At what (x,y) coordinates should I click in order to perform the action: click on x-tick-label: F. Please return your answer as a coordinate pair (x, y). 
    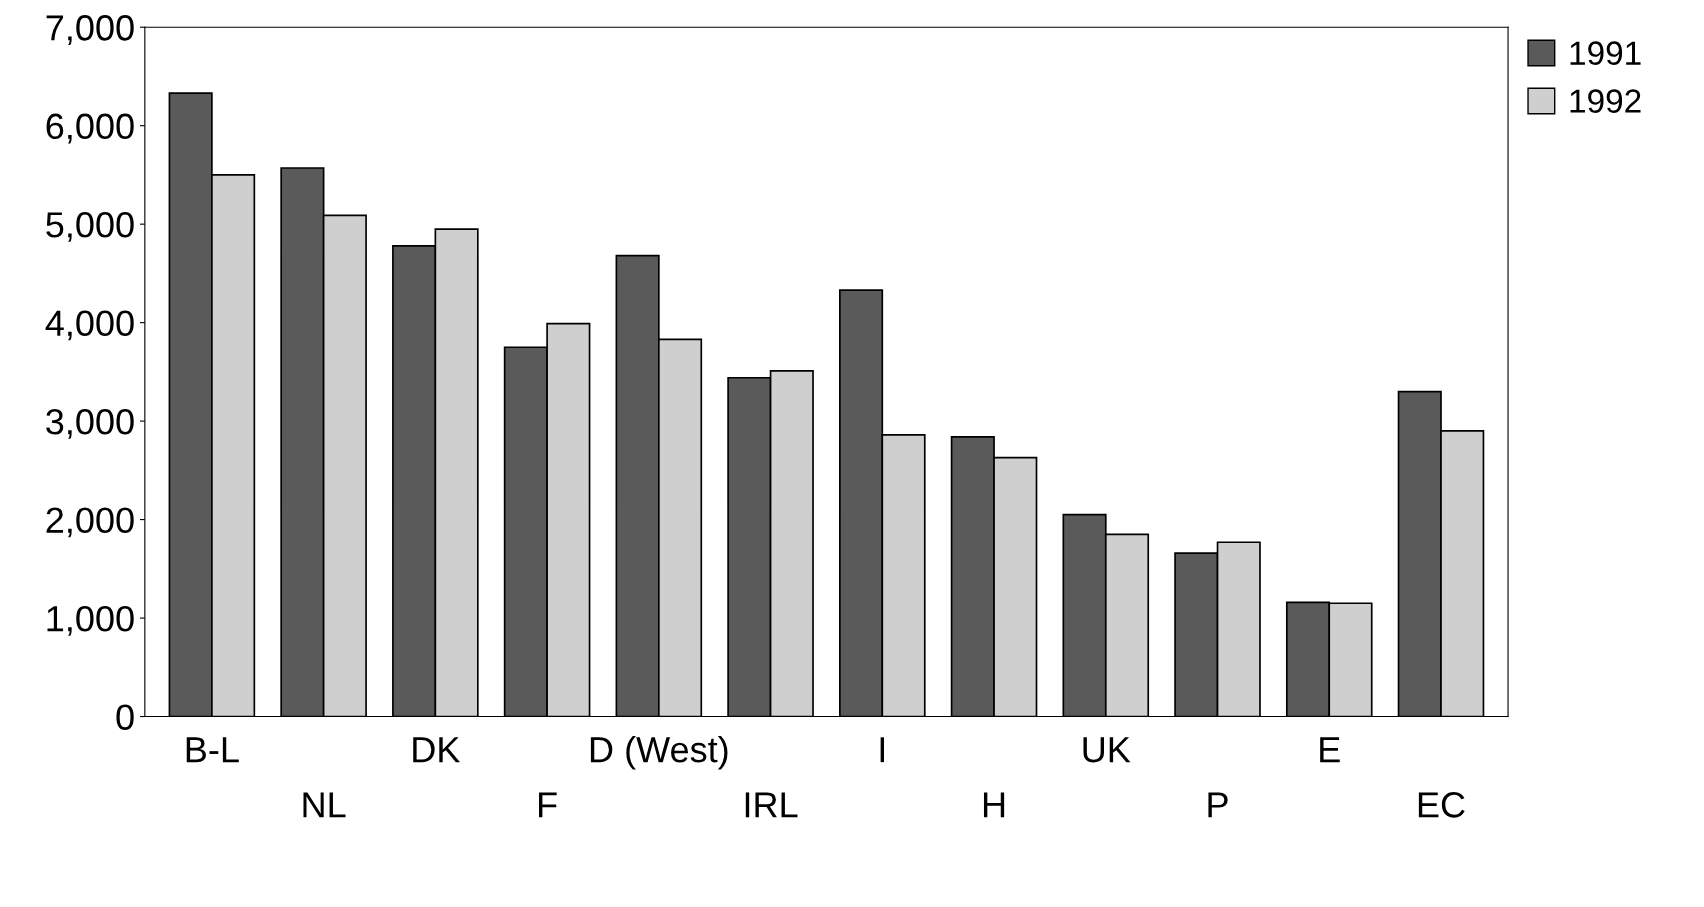
    Looking at the image, I should click on (548, 805).